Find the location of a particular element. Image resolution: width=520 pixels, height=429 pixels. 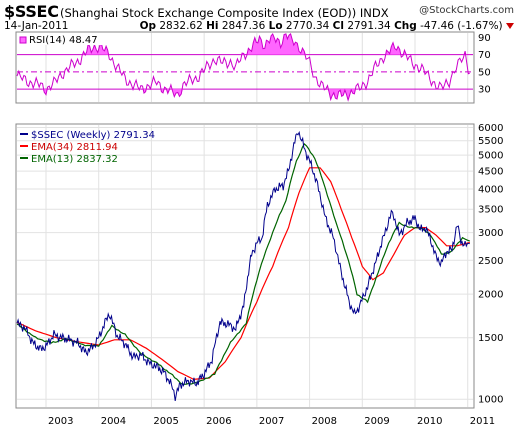

chg-label: Chg is located at coordinates (405, 26).